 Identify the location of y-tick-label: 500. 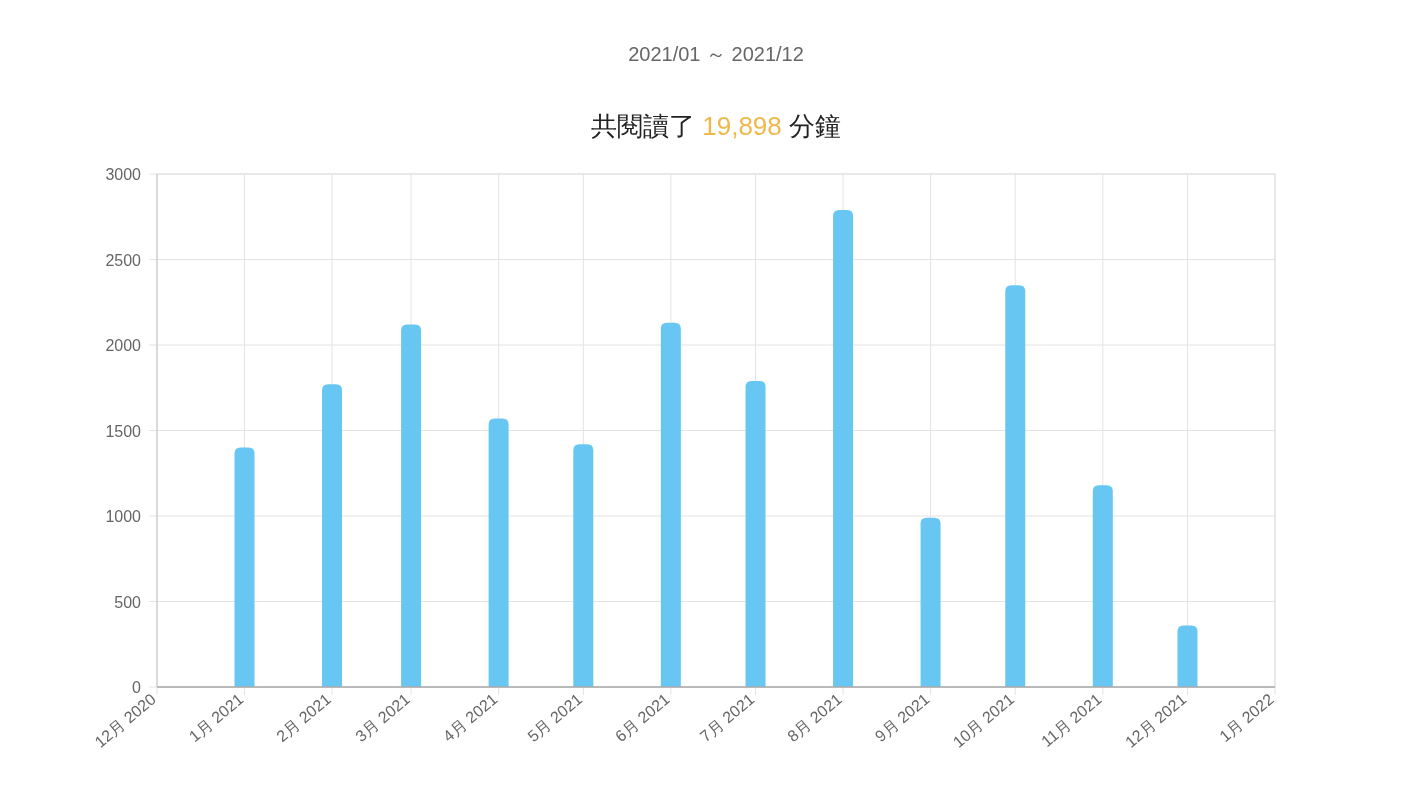
(128, 602).